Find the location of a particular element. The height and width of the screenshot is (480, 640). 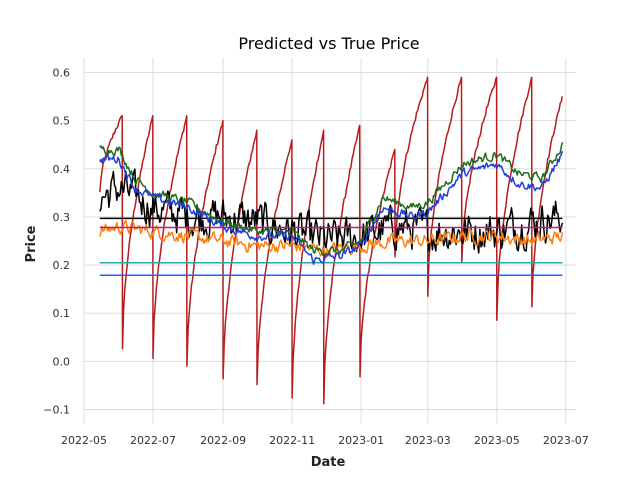

x-tick-label: 2022-09 is located at coordinates (223, 440).